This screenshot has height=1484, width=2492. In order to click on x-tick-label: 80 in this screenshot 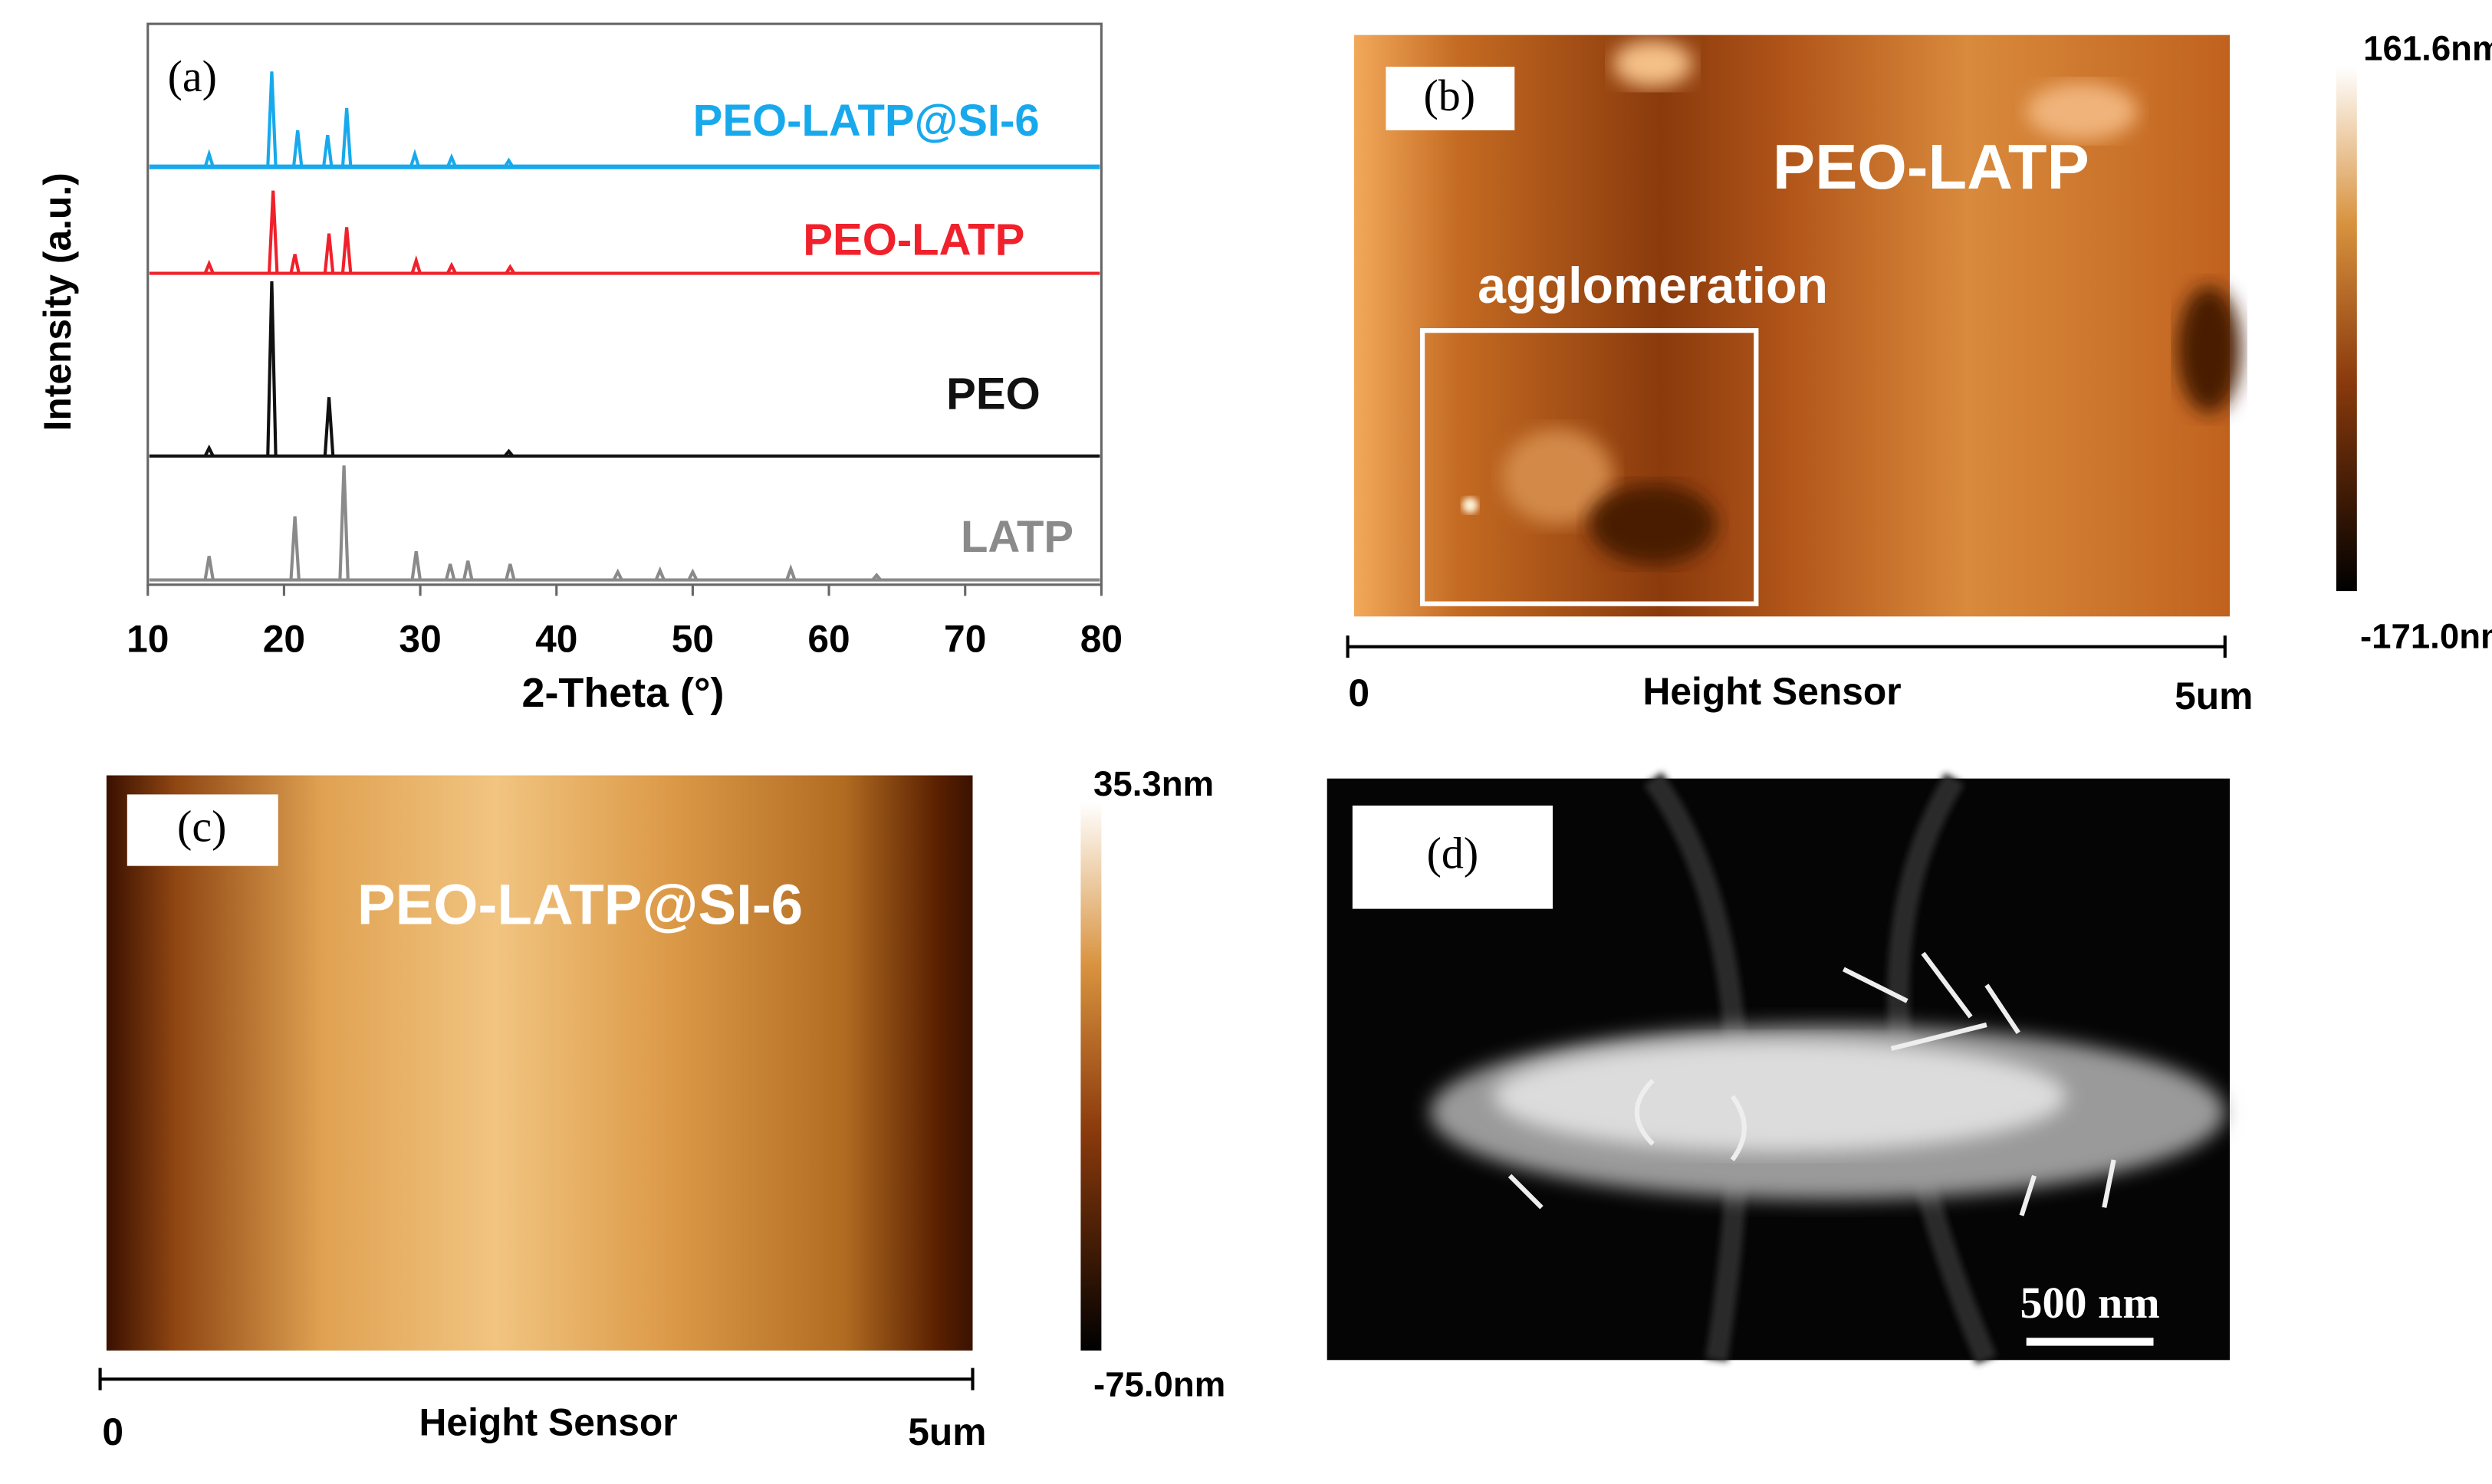, I will do `click(1101, 639)`.